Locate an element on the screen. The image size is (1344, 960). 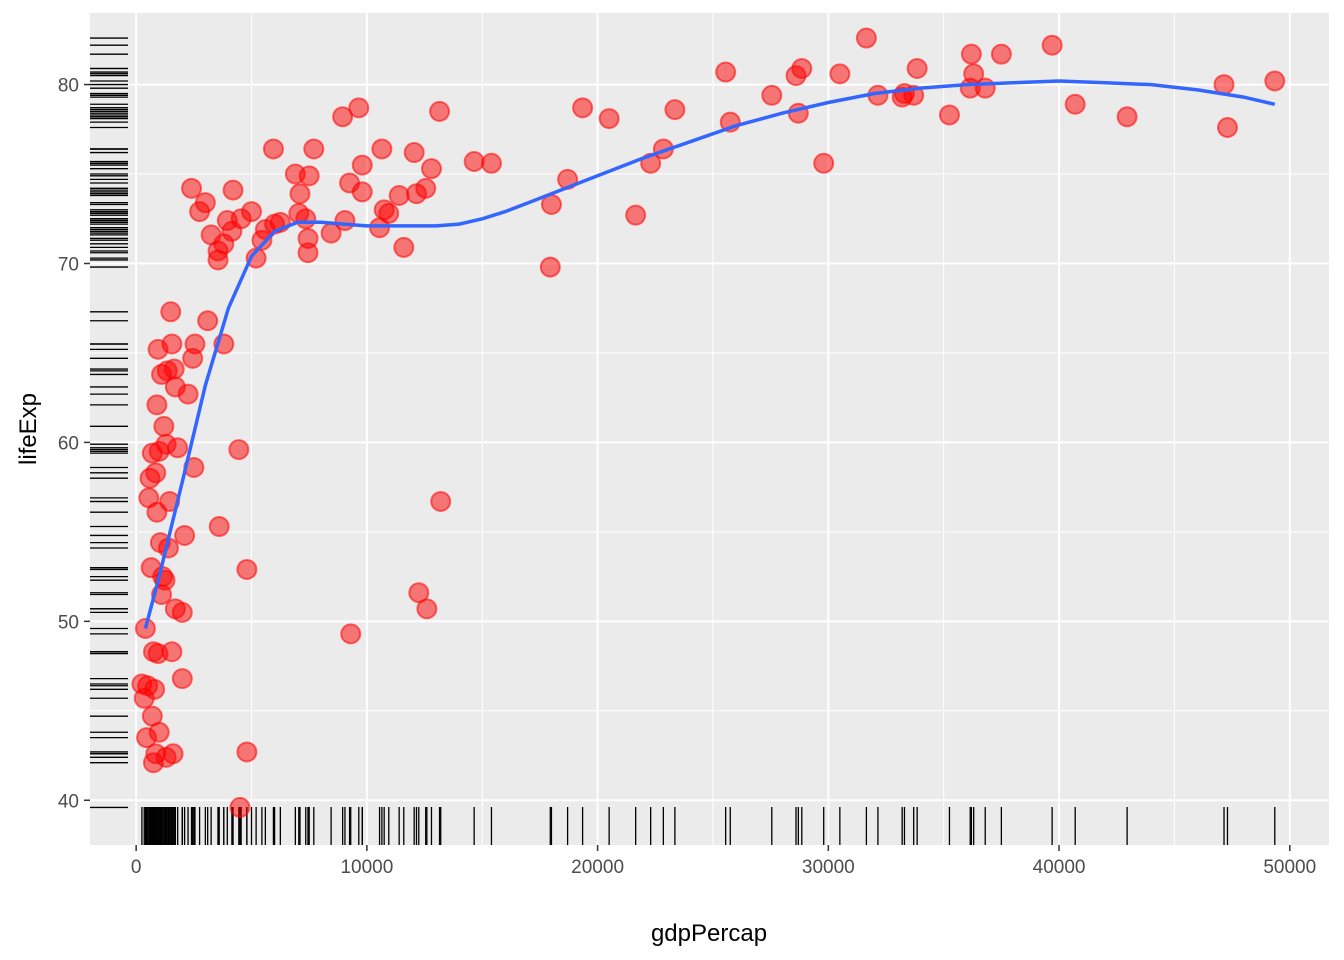
y-axis: 40 50 60 70 80 is located at coordinates (74, 444).